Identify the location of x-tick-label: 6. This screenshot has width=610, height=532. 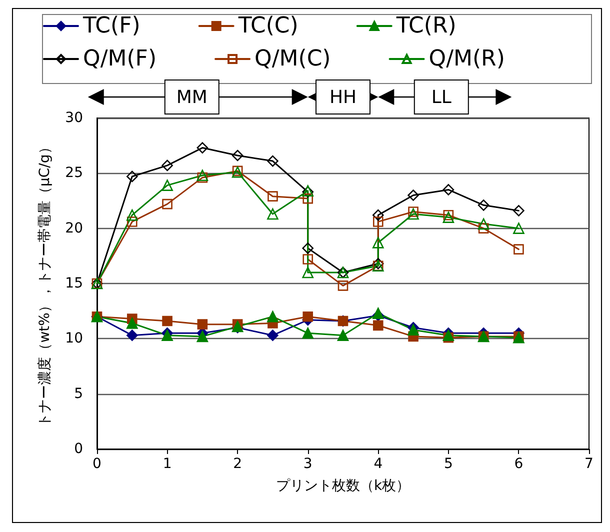
(519, 464).